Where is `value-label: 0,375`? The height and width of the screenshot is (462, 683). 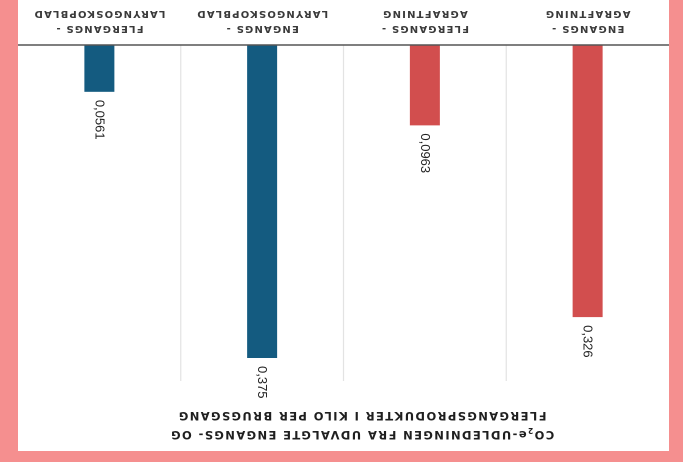 value-label: 0,375 is located at coordinates (262, 382).